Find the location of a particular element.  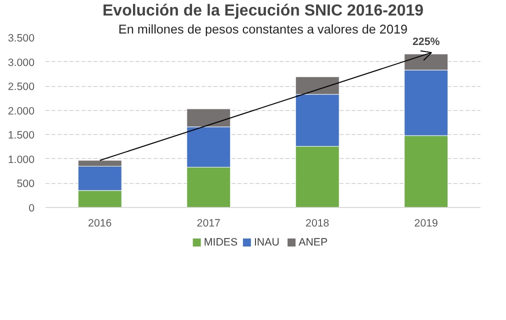

x-tick-label: 2017 is located at coordinates (208, 224).